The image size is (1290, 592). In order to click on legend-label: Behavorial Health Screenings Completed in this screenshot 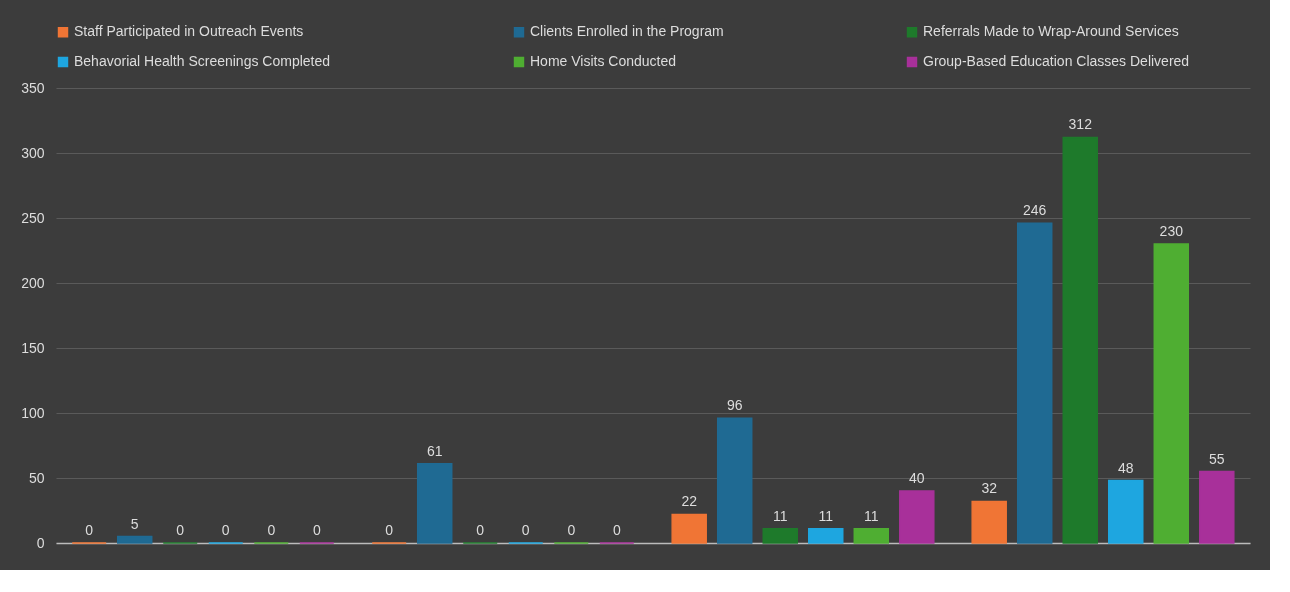, I will do `click(202, 61)`.